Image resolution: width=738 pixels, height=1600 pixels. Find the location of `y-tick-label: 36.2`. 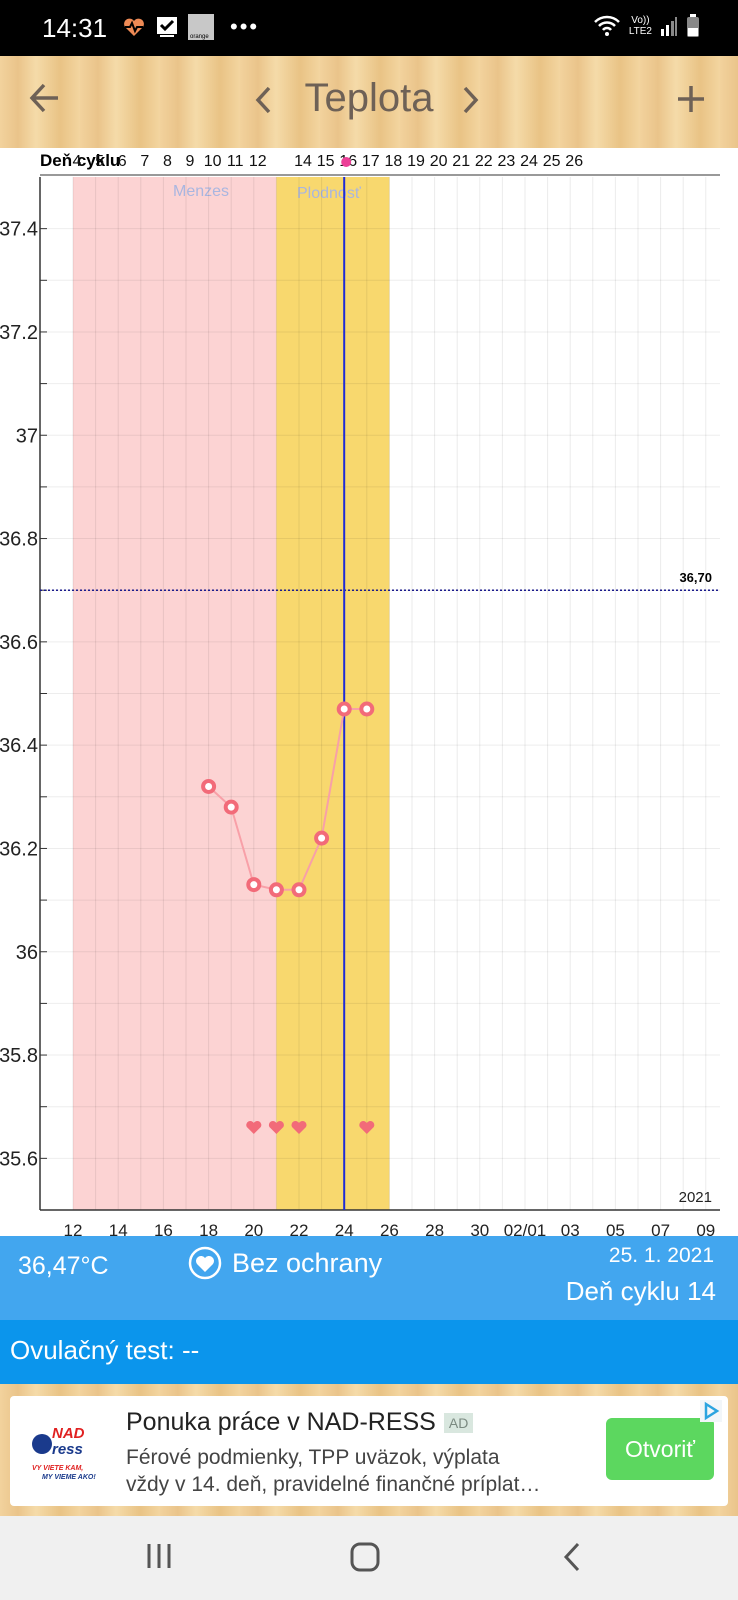

y-tick-label: 36.2 is located at coordinates (19, 849).